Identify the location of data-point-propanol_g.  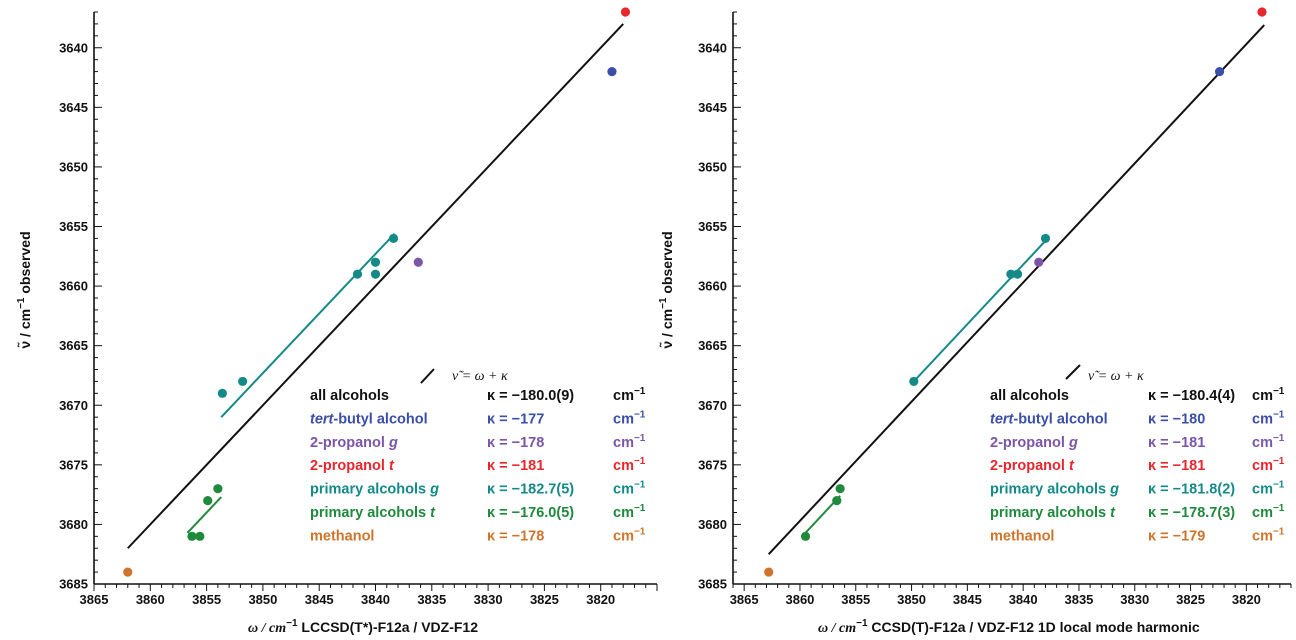
(1039, 262).